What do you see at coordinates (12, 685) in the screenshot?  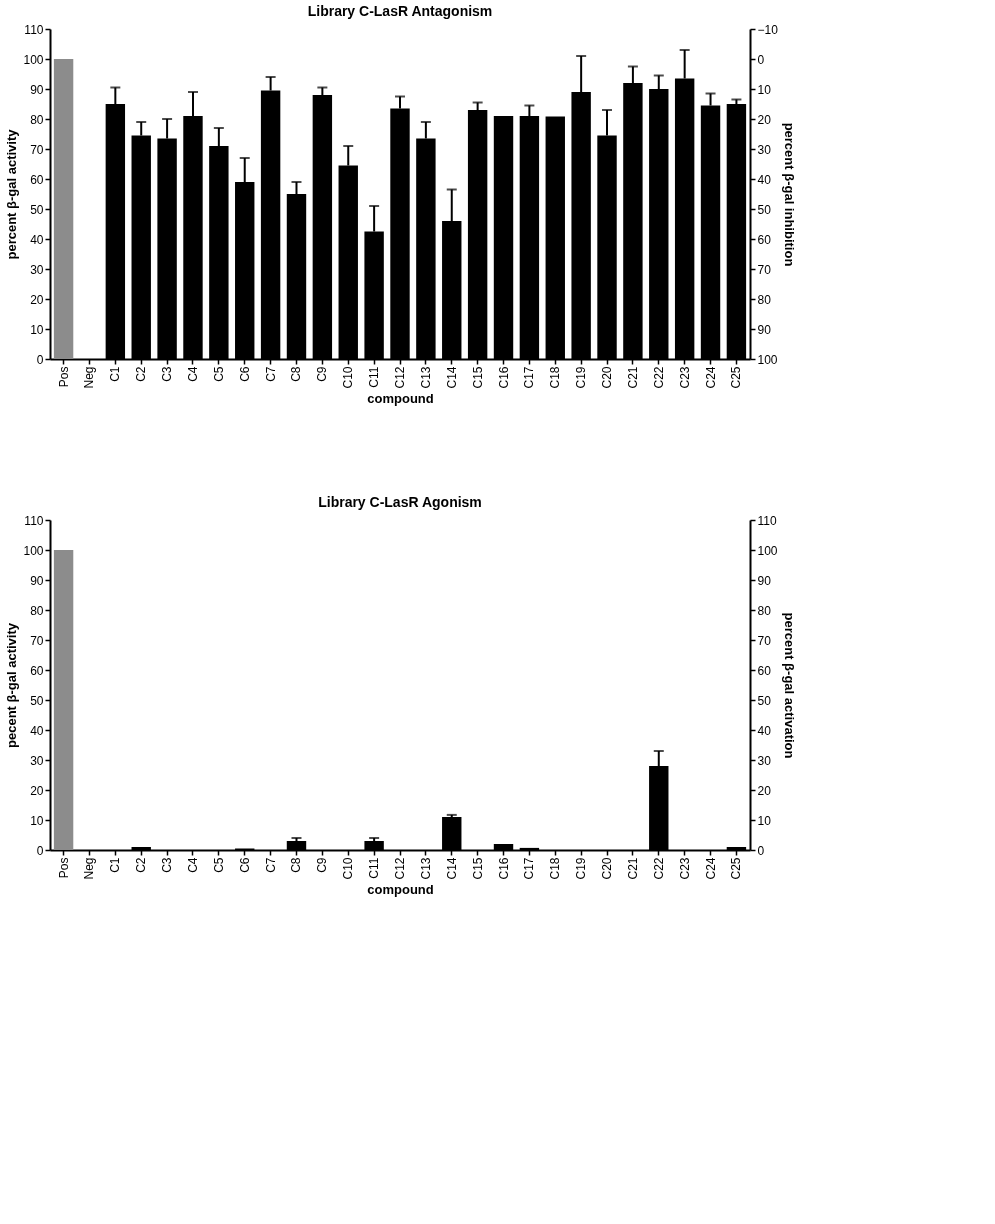 I see `y-axis-title: pecent β-gal activity` at bounding box center [12, 685].